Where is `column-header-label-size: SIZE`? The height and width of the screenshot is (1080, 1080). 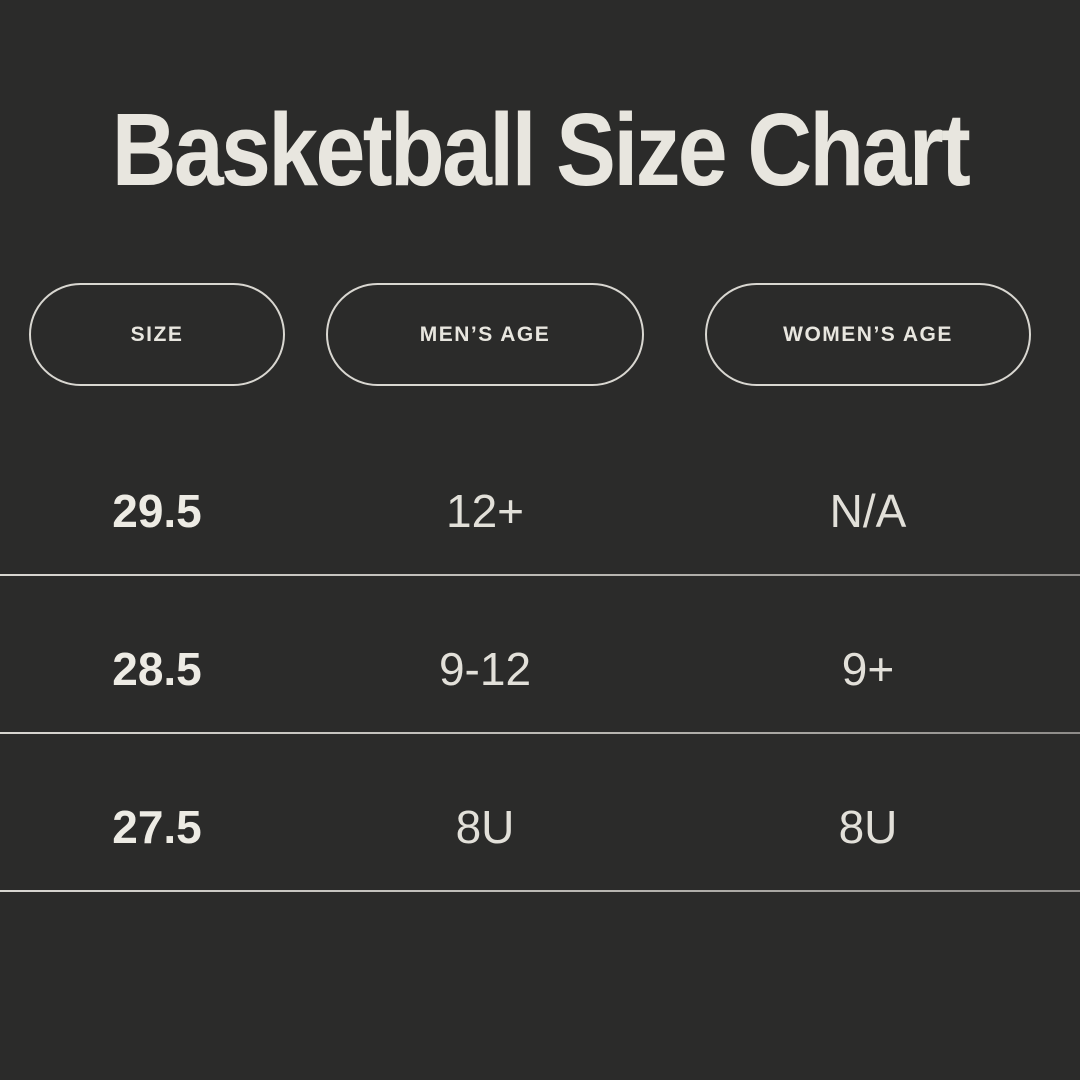
column-header-label-size: SIZE is located at coordinates (157, 334).